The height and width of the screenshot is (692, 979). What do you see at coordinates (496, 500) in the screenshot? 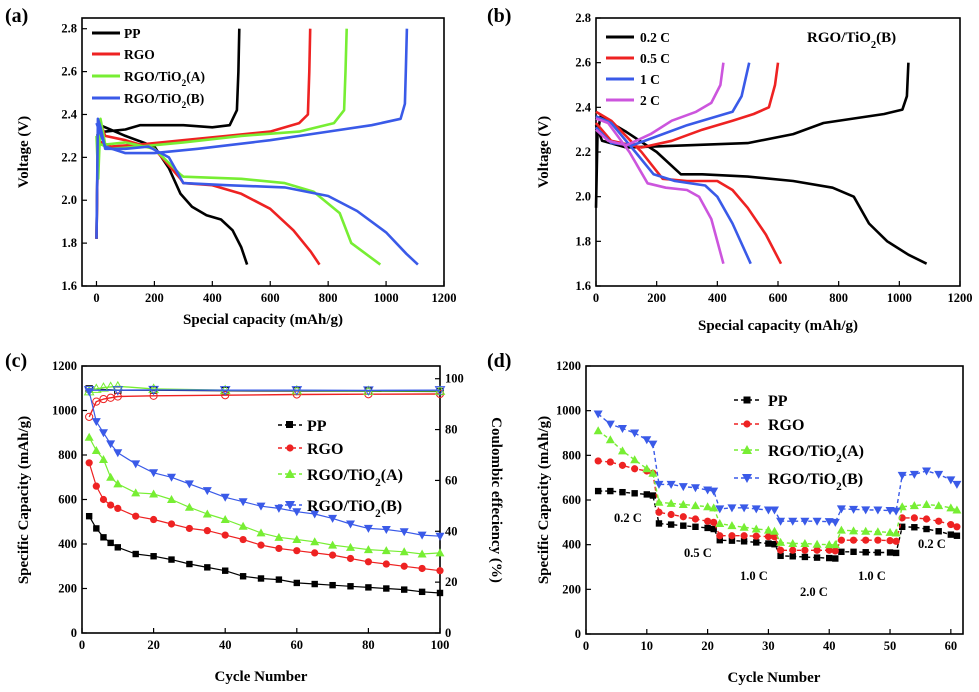
I see `y-axis-right-title: Coulombic effeciency (%)` at bounding box center [496, 500].